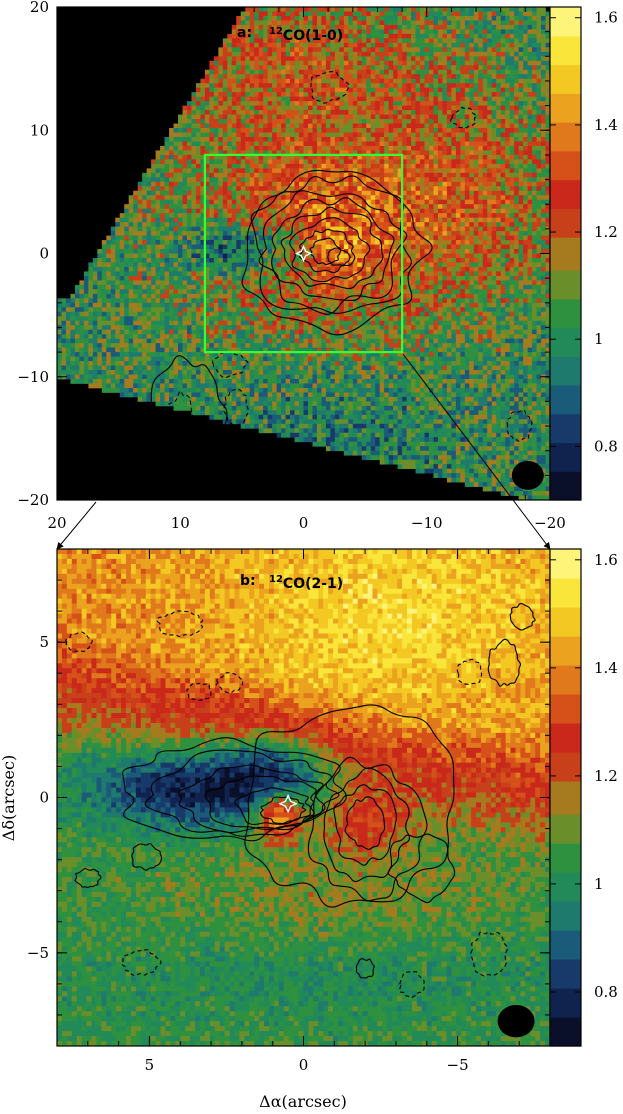 Image resolution: width=623 pixels, height=1114 pixels. What do you see at coordinates (606, 232) in the screenshot?
I see `colorbar-a-tick-label: 1.2` at bounding box center [606, 232].